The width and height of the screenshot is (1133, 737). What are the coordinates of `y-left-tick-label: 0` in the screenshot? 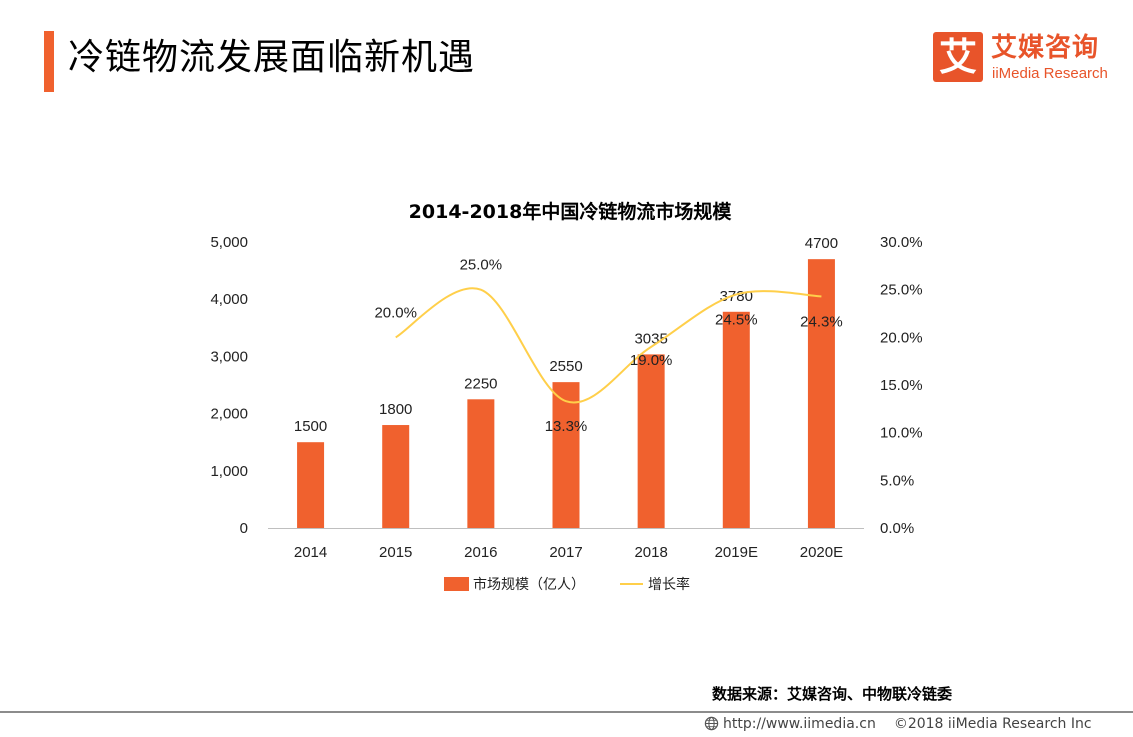 It's located at (244, 528).